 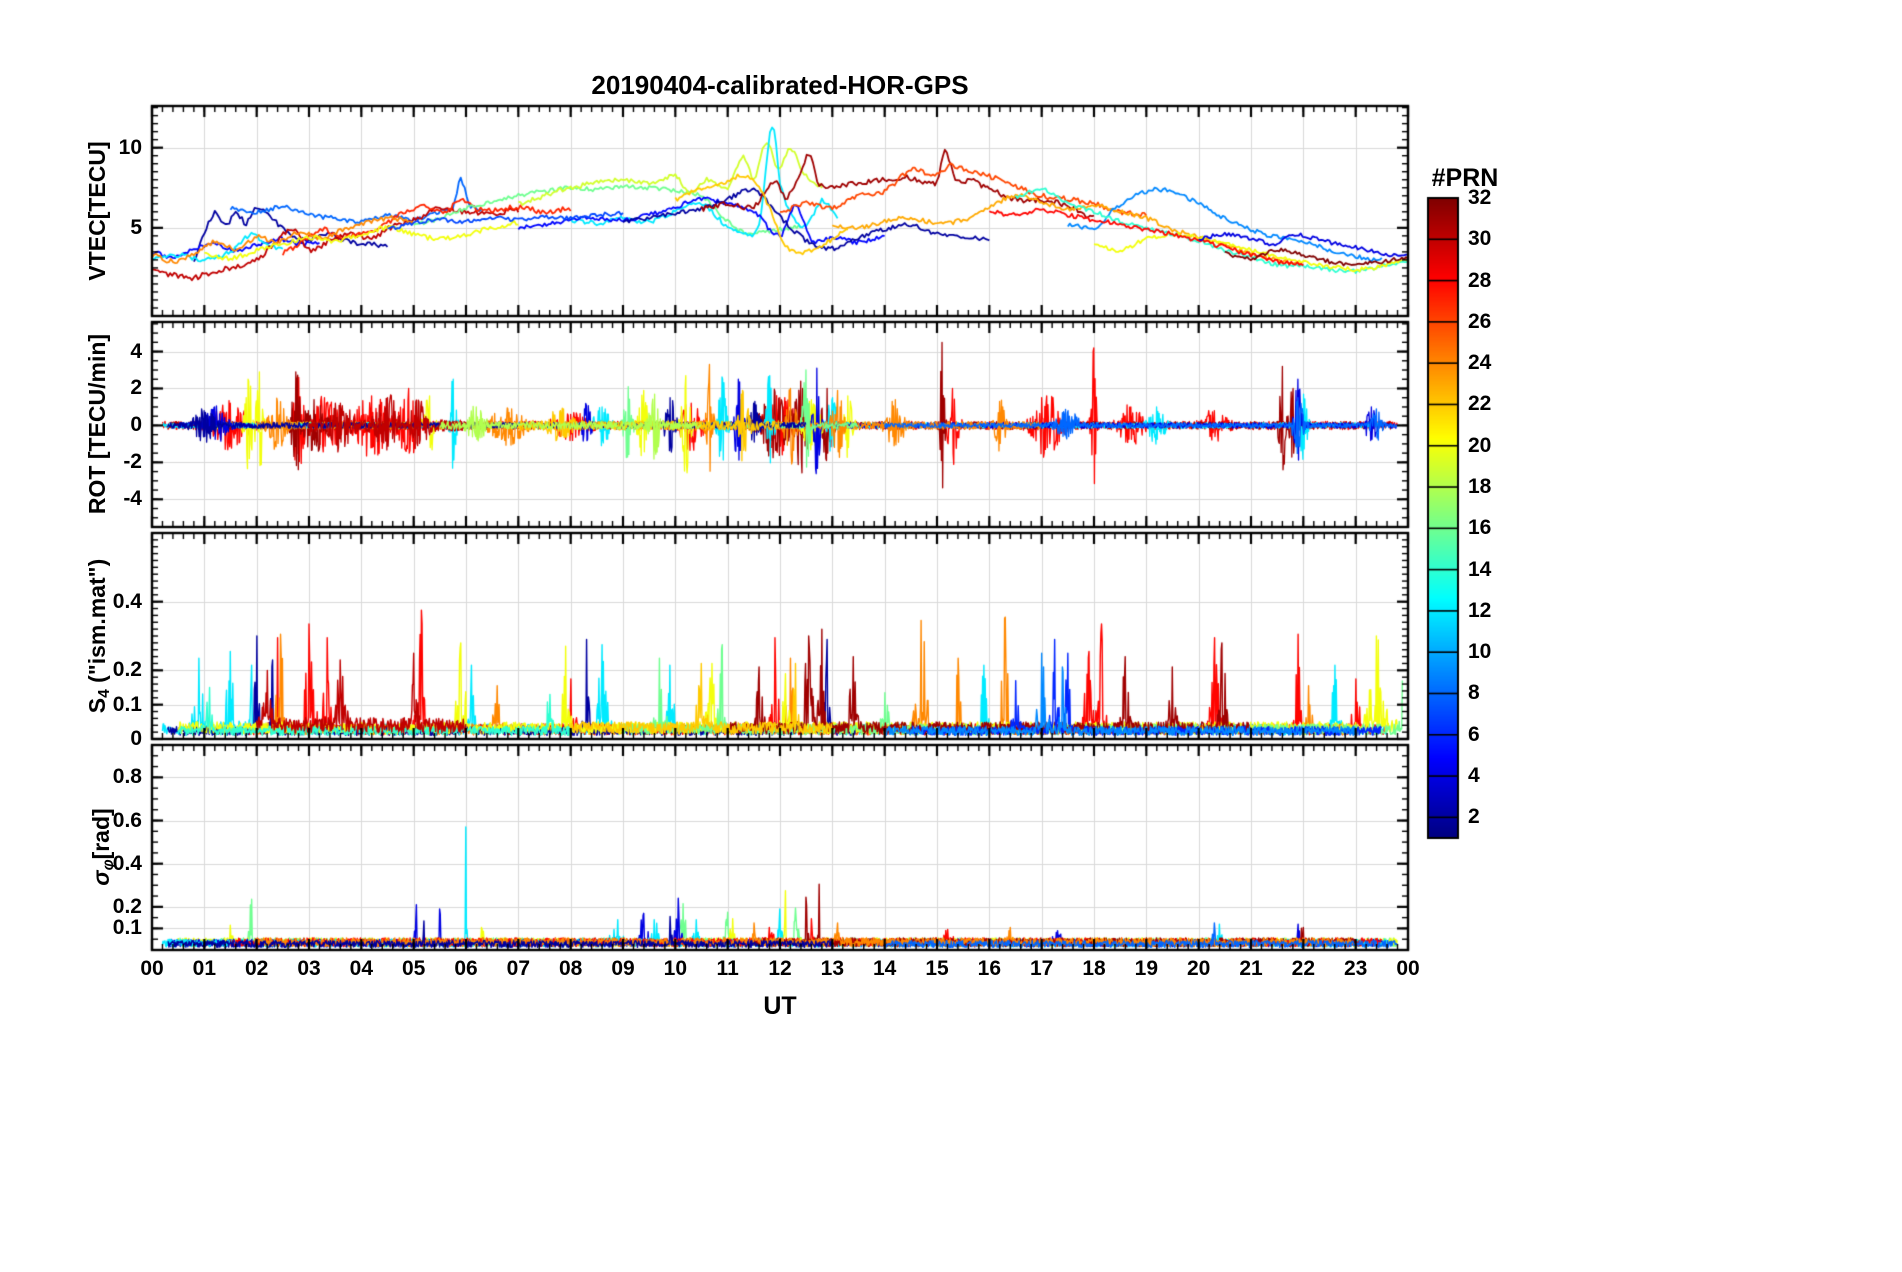 I want to click on x-tick-label: 08, so click(x=570, y=968).